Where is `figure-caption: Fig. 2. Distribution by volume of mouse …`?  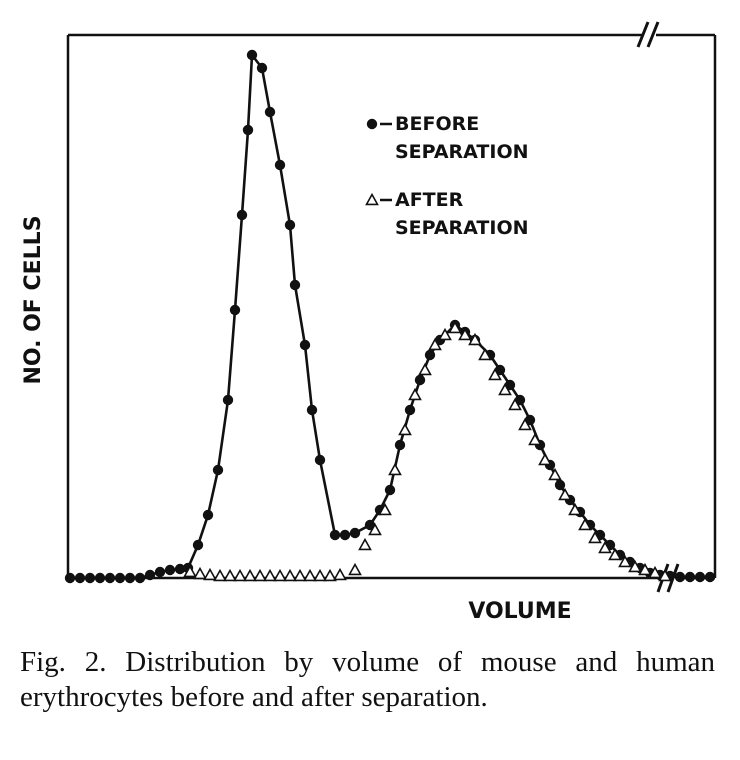
figure-caption: Fig. 2. Distribution by volume of mouse … is located at coordinates (367, 679).